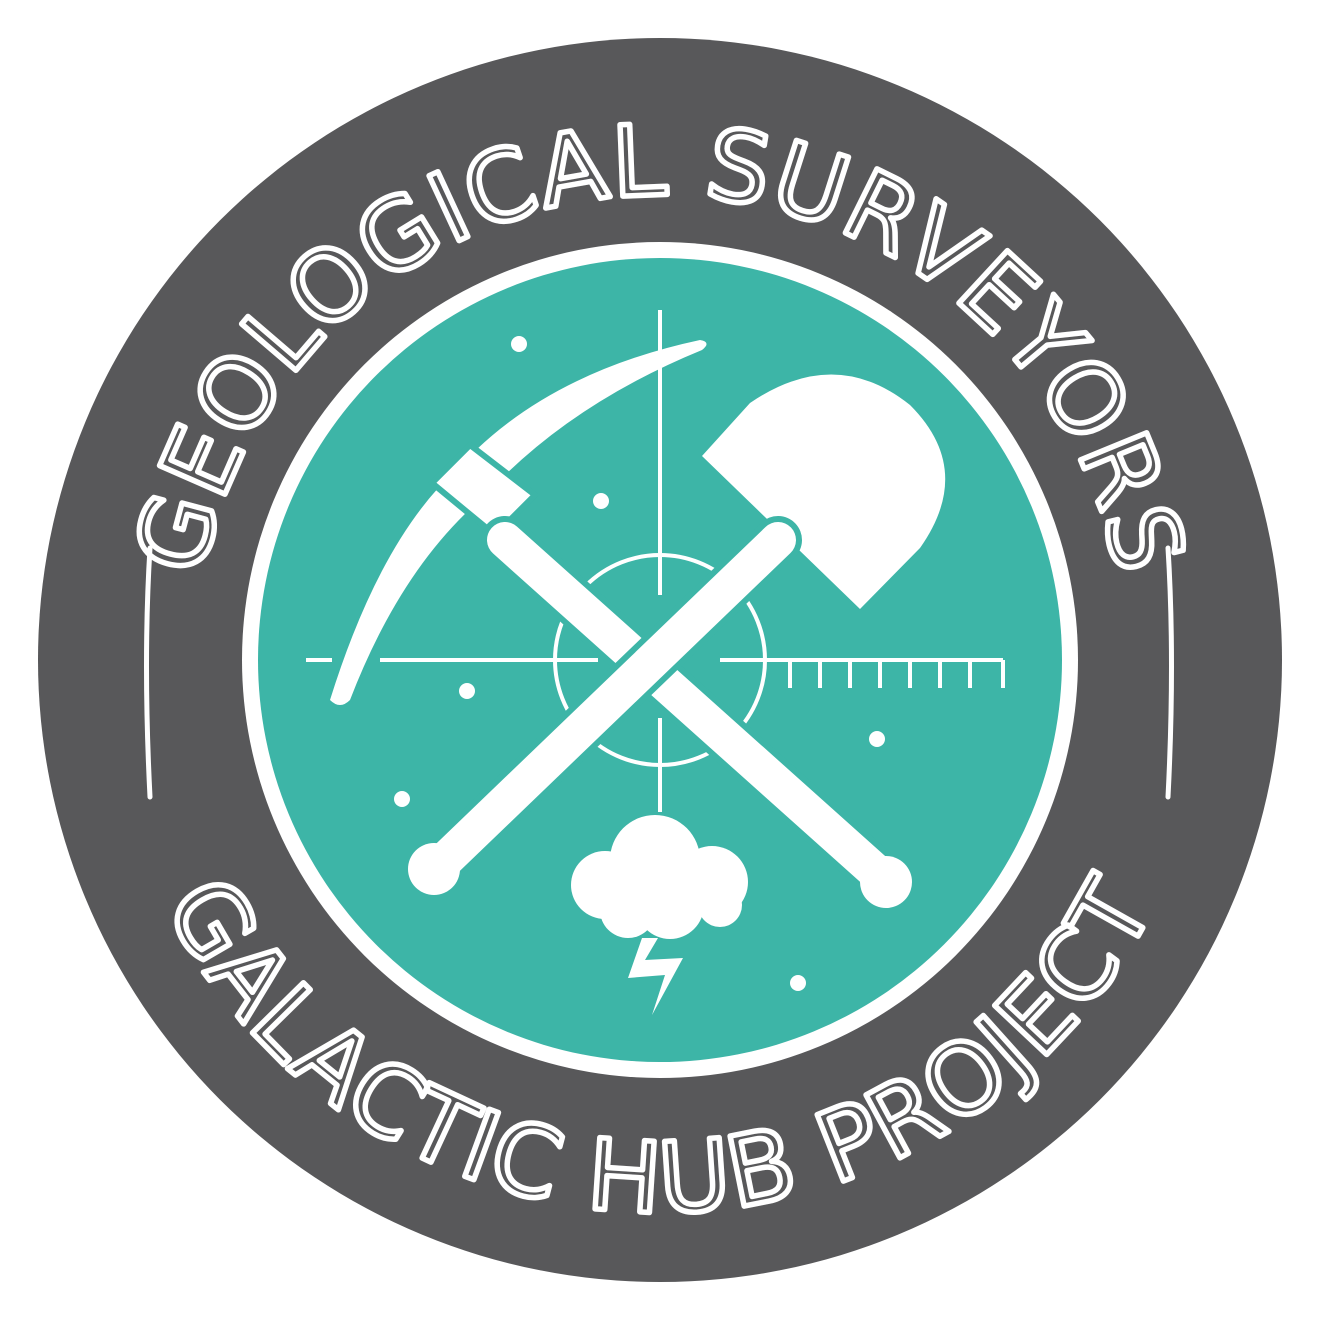 The height and width of the screenshot is (1320, 1320). What do you see at coordinates (659, 877) in the screenshot?
I see `storm-cloud-icon` at bounding box center [659, 877].